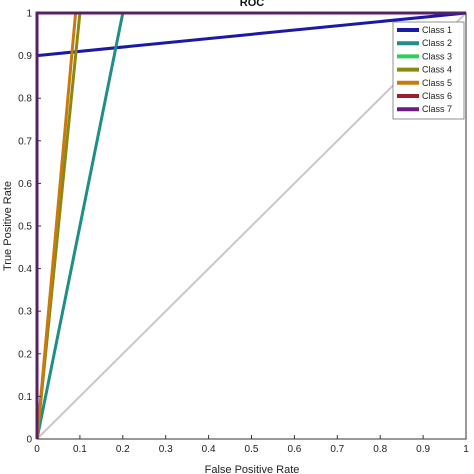 This screenshot has width=474, height=474. What do you see at coordinates (123, 449) in the screenshot?
I see `x-tick-label: 0.2` at bounding box center [123, 449].